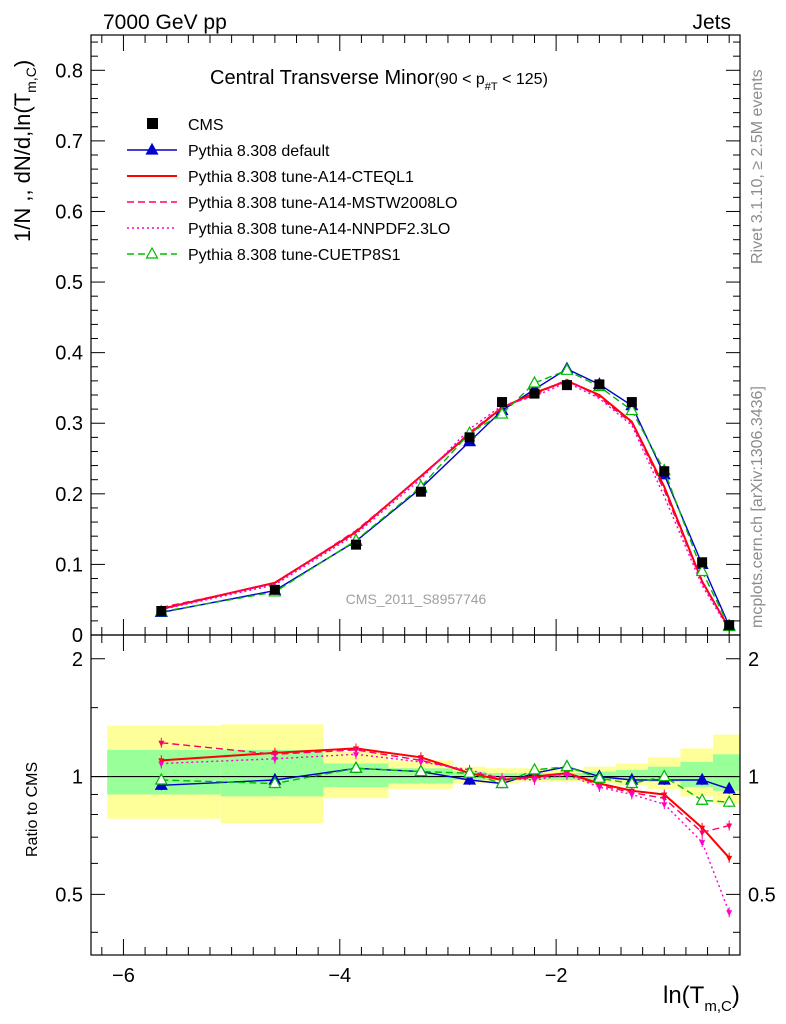  Describe the element at coordinates (301, 177) in the screenshot. I see `legend-label: Pythia 8.308 tune-A14-CTEQL1` at that location.